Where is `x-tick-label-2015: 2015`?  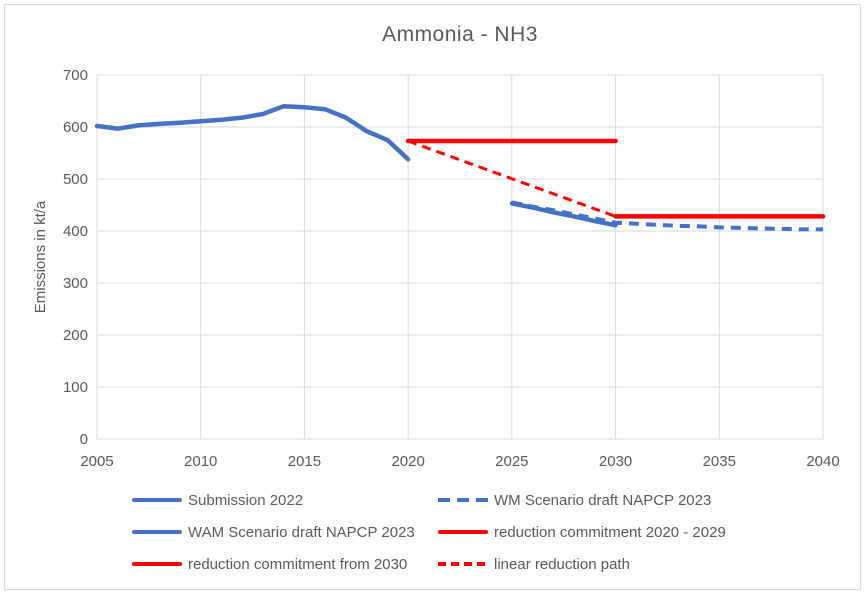 x-tick-label-2015: 2015 is located at coordinates (304, 461).